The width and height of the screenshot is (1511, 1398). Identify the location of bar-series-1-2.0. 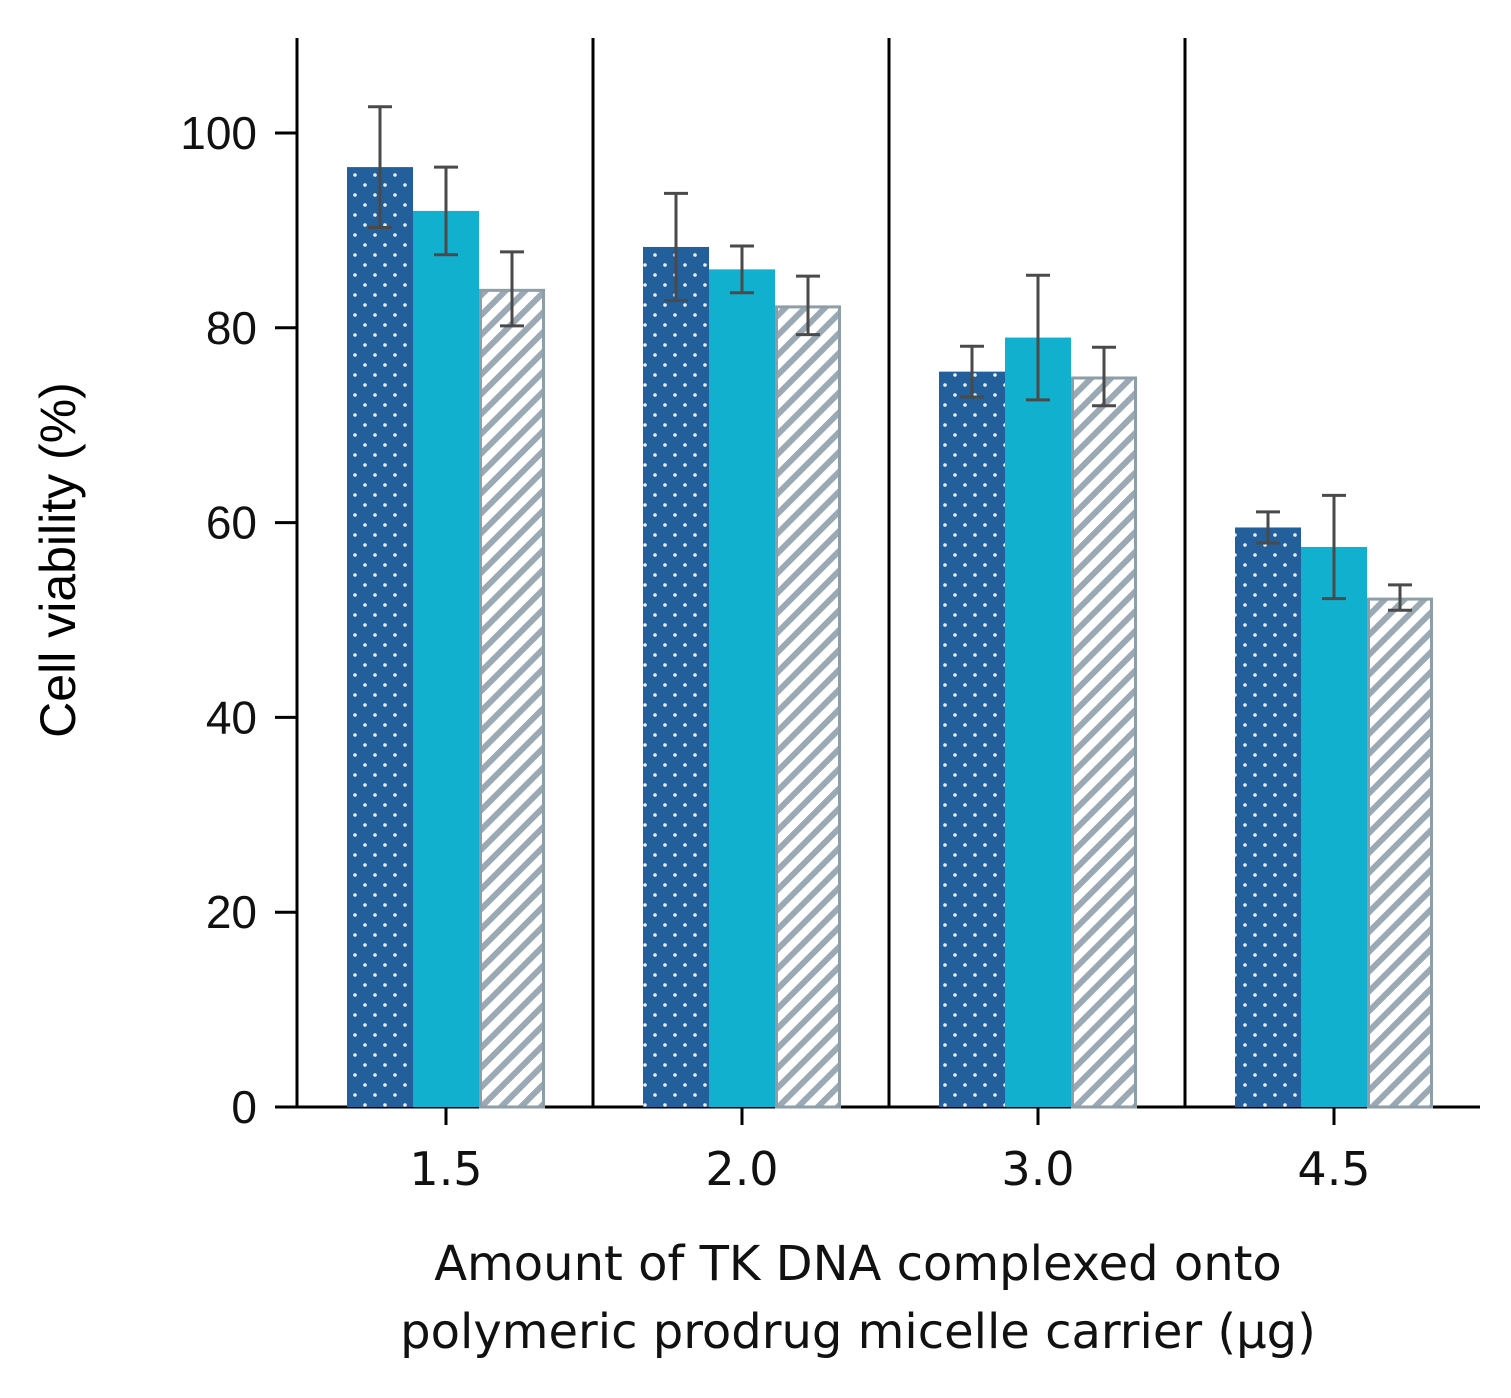
(676, 676).